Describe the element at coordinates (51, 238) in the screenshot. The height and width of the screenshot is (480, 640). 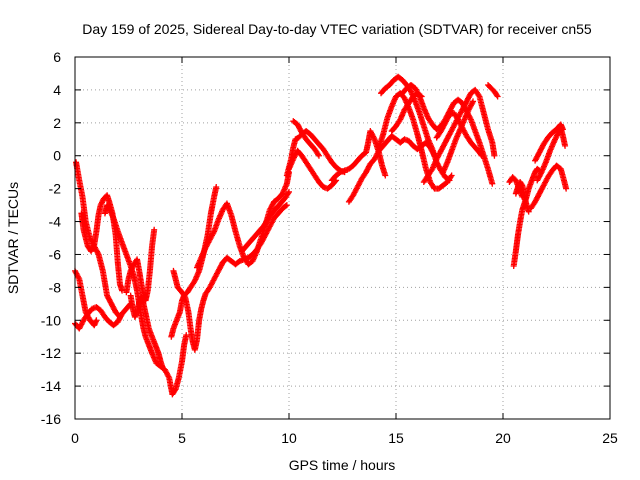
I see `y-tick-labels: -16 -14 -12 -10 -8 -6 -4 -2 0 2 4 6` at that location.